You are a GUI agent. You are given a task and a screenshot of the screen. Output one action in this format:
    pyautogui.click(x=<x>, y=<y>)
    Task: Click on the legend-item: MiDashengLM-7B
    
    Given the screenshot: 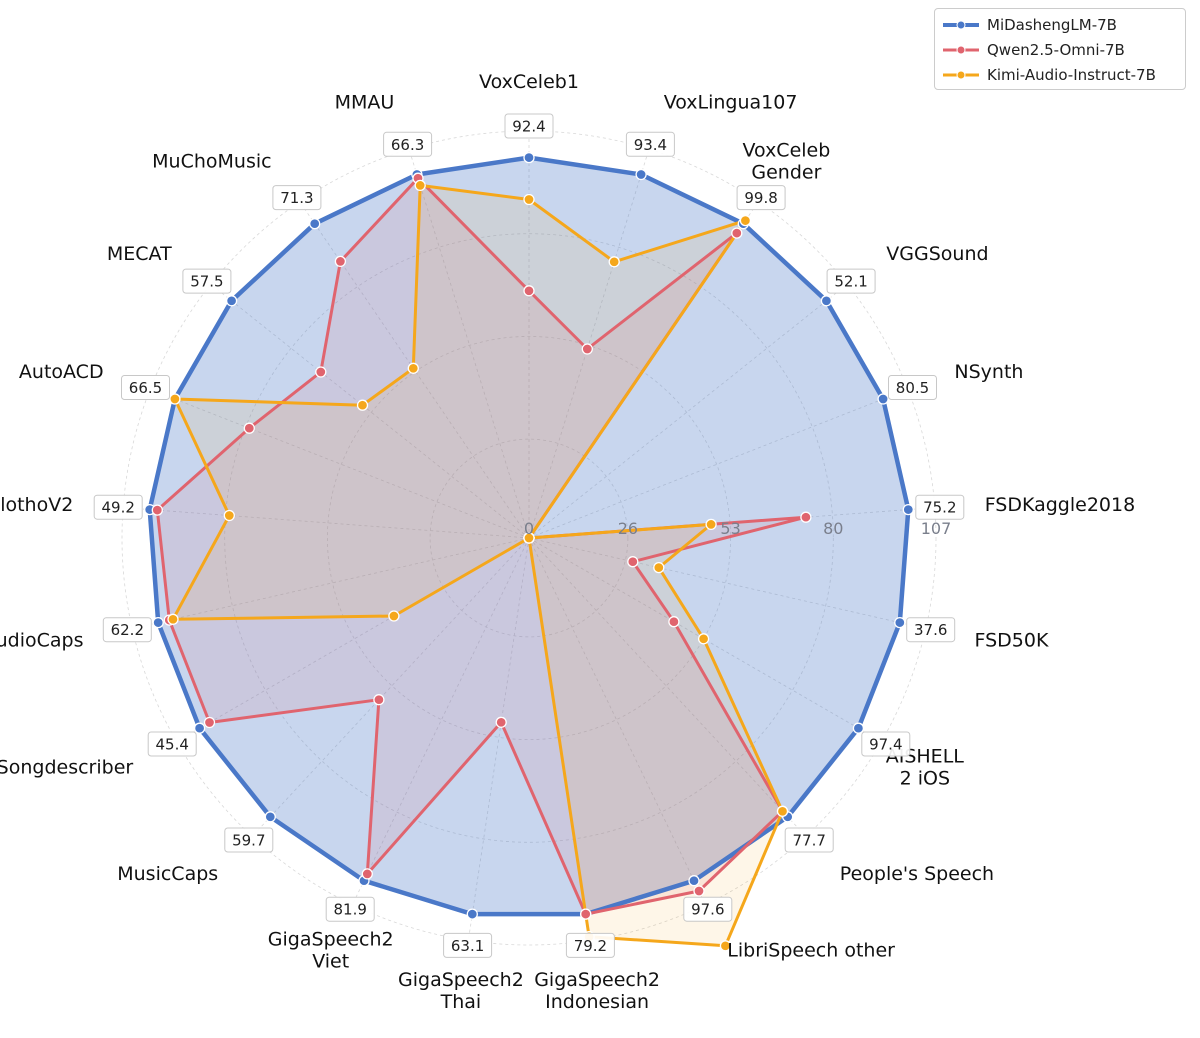 What is the action you would take?
    pyautogui.click(x=1060, y=25)
    